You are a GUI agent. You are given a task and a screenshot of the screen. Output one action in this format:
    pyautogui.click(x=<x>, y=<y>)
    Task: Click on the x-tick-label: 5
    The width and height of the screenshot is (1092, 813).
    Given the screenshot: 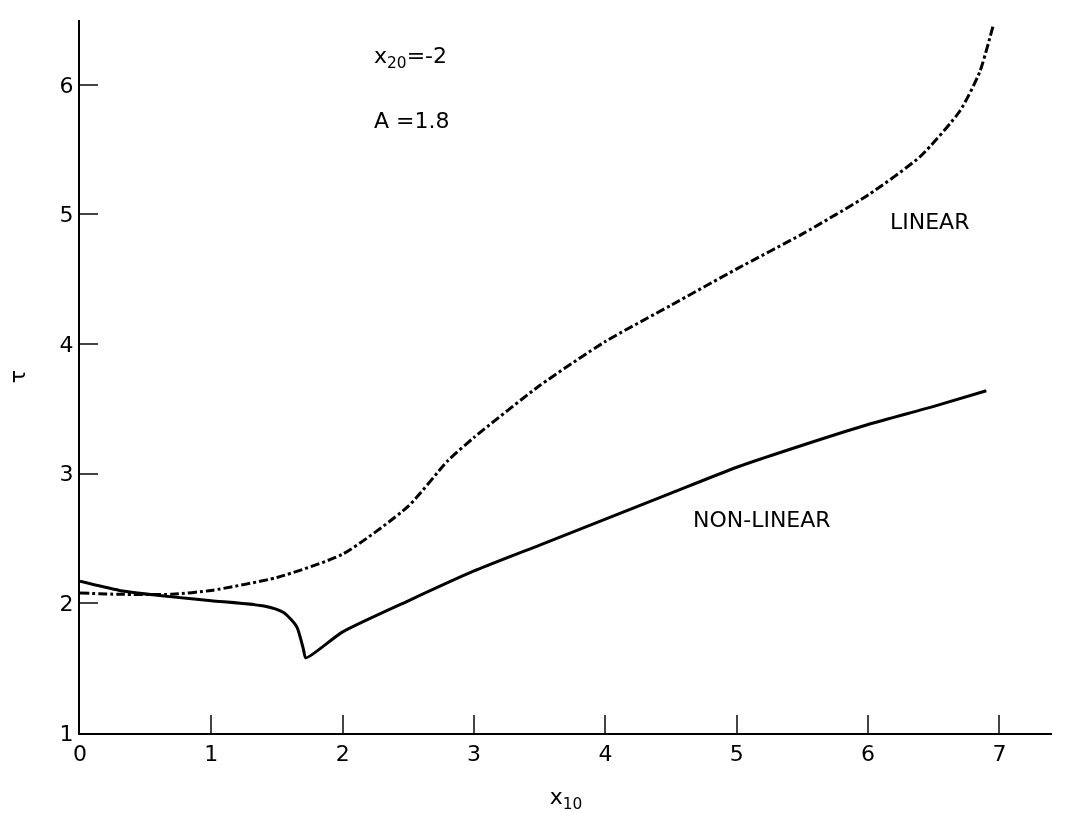 What is the action you would take?
    pyautogui.click(x=736, y=754)
    